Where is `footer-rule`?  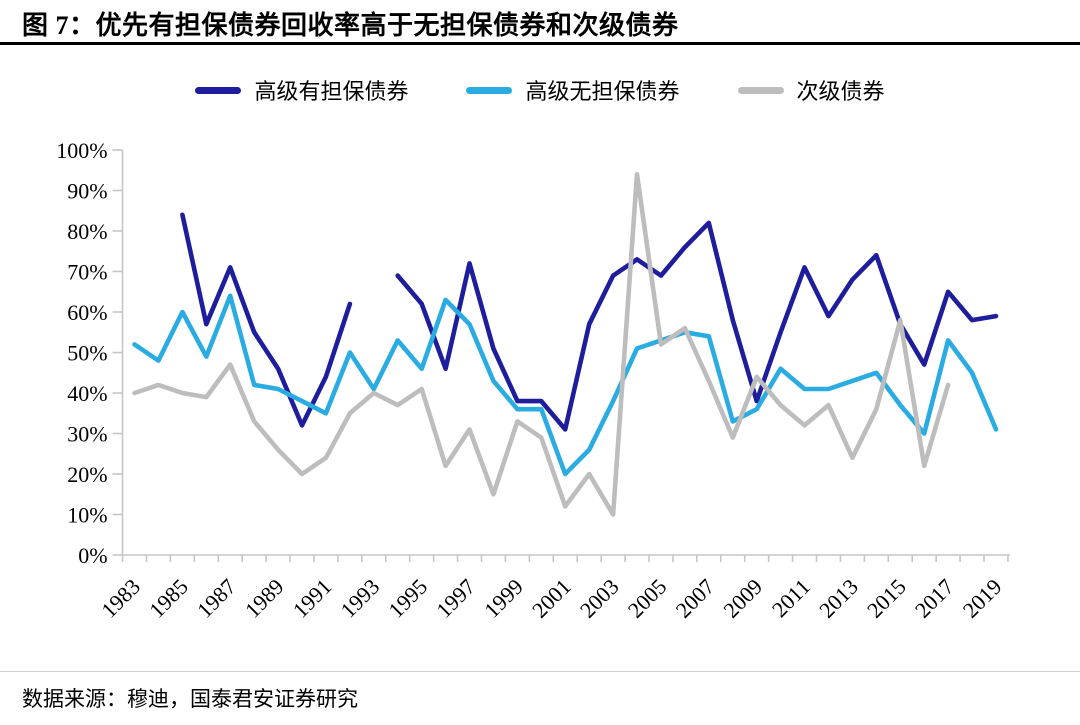
footer-rule is located at coordinates (540, 671).